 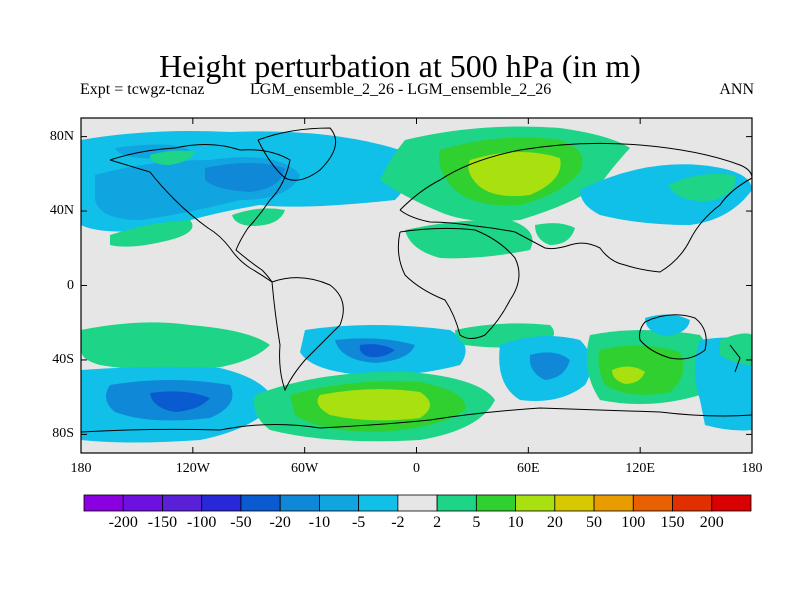 What do you see at coordinates (63, 359) in the screenshot?
I see `lat-tick-label: 40S` at bounding box center [63, 359].